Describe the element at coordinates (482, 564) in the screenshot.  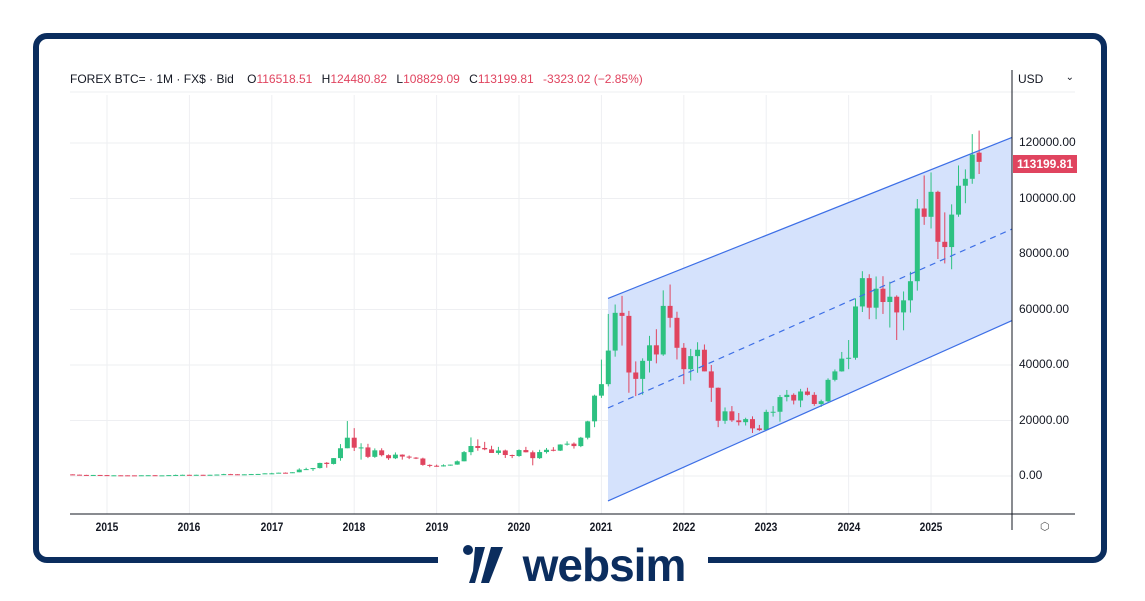
I see `websim-mark-icon` at that location.